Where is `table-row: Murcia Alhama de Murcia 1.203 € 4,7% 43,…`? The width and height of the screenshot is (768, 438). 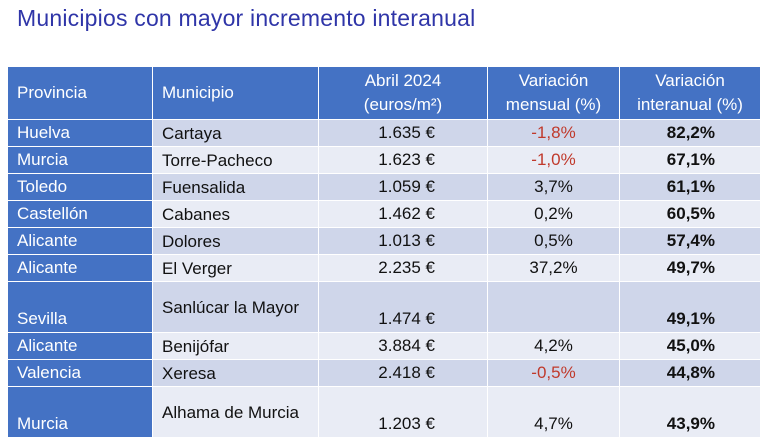
table-row: Murcia Alhama de Murcia 1.203 € 4,7% 43,… is located at coordinates (384, 412).